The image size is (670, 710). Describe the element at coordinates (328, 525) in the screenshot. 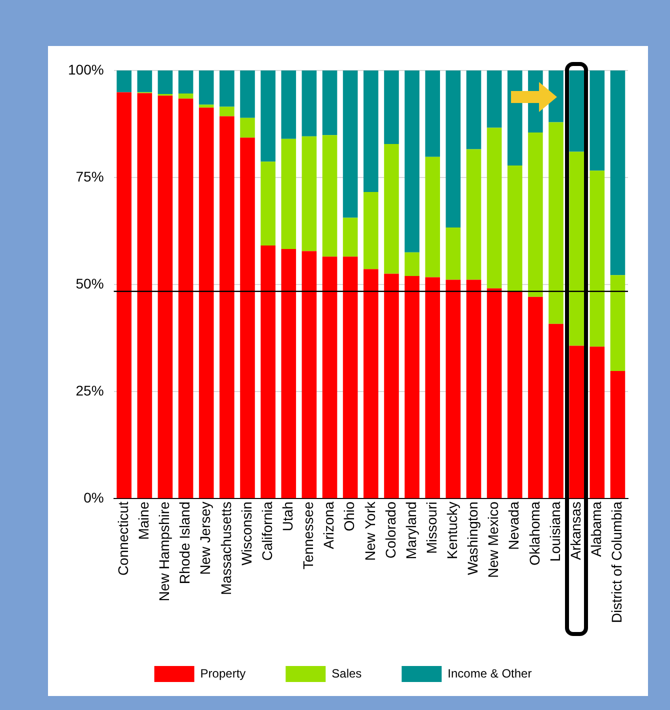

I see `x-tick-label: Arizona` at that location.